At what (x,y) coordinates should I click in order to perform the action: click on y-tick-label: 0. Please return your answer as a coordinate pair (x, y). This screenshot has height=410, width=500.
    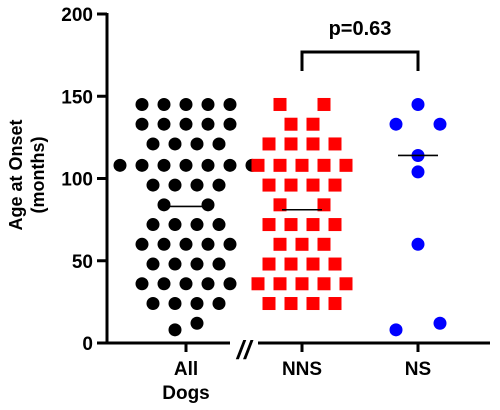
    Looking at the image, I should click on (87, 344).